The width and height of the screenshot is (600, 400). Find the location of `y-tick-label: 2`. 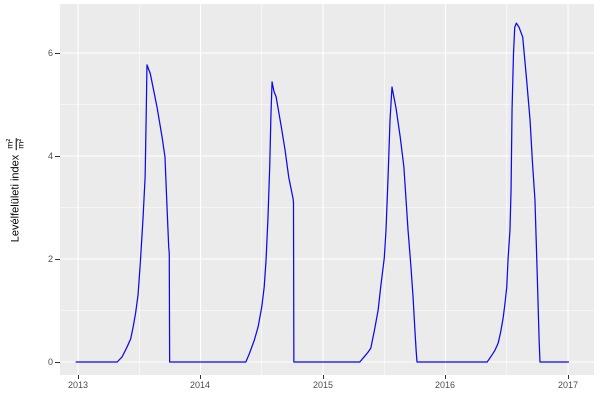

y-tick-label: 2 is located at coordinates (50, 259).